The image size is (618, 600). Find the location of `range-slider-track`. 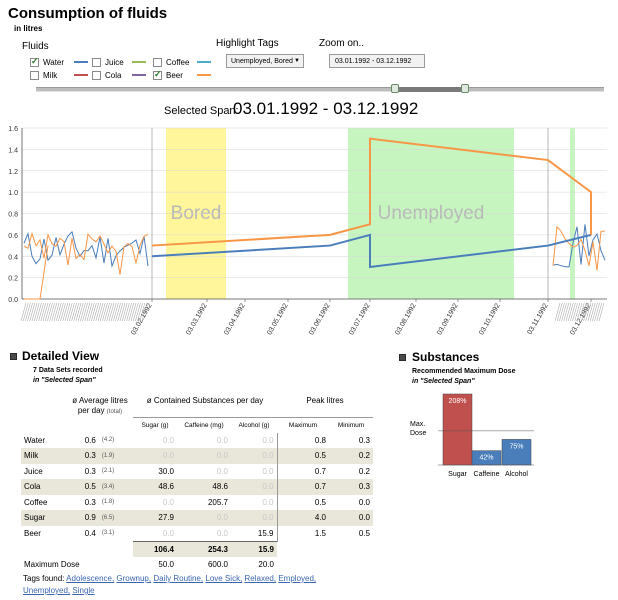

range-slider-track is located at coordinates (320, 89).